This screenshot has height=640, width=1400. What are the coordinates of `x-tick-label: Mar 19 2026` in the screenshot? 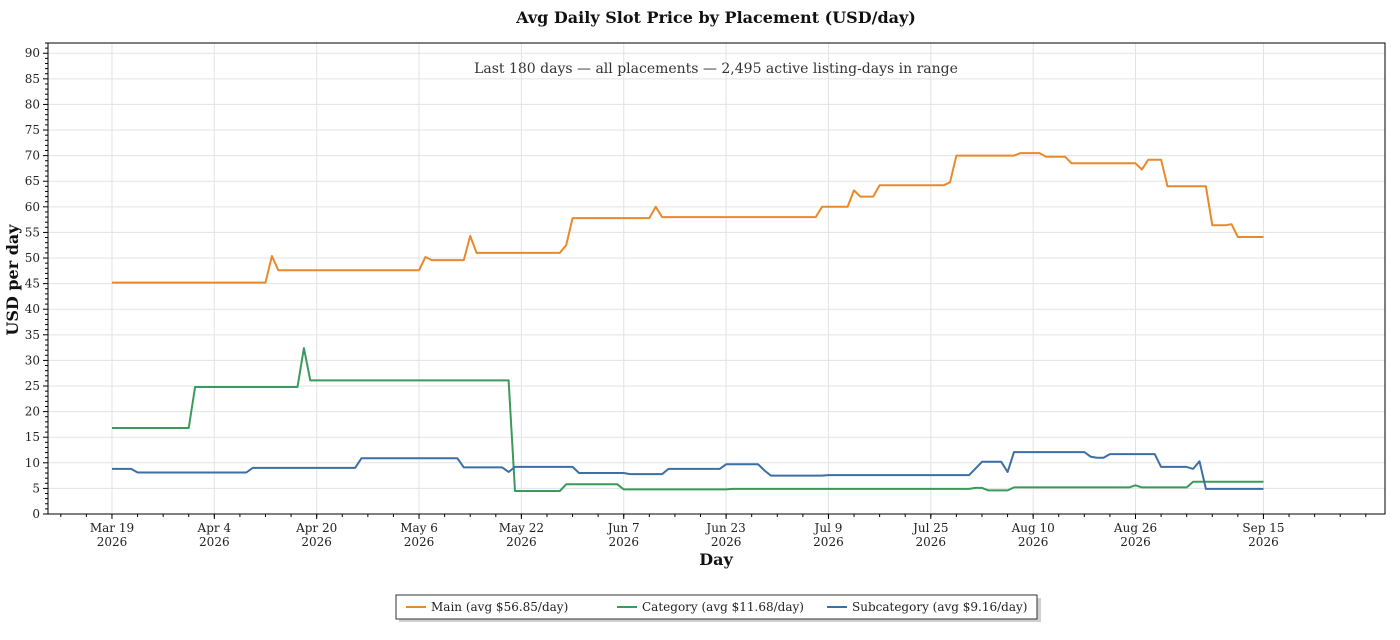 It's located at (112, 535).